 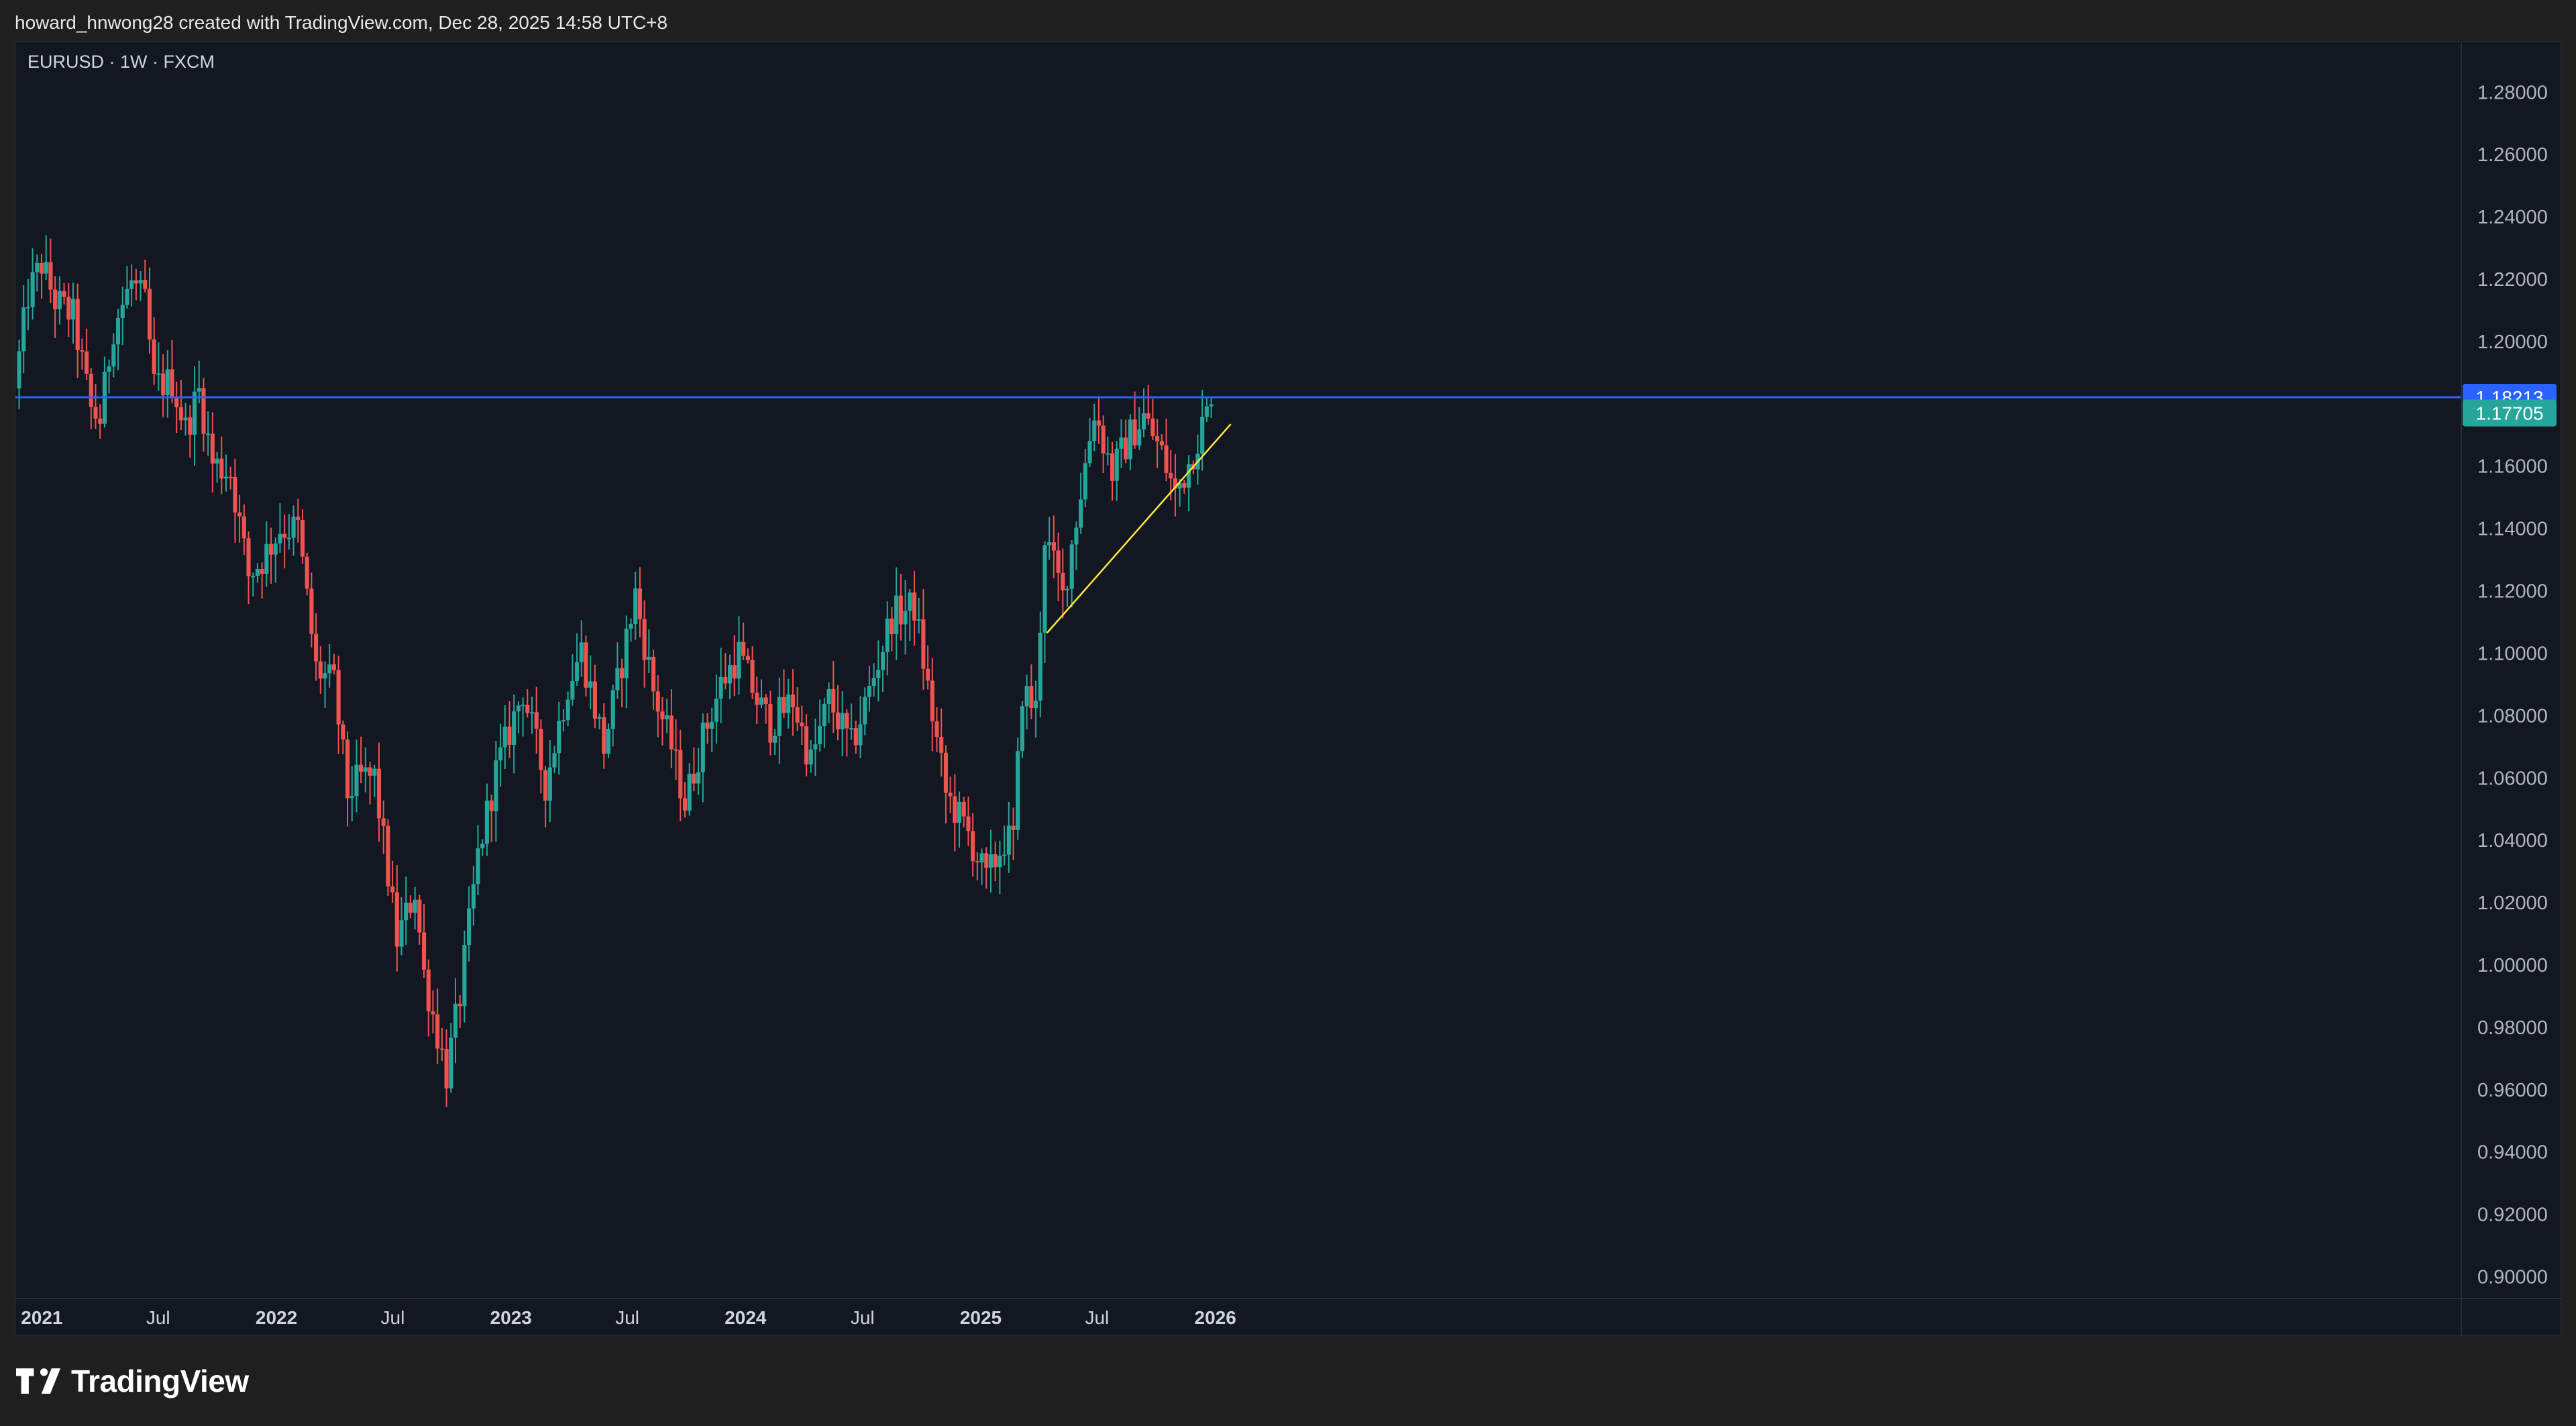 What do you see at coordinates (2512, 93) in the screenshot?
I see `price-tick-label: 1.28000` at bounding box center [2512, 93].